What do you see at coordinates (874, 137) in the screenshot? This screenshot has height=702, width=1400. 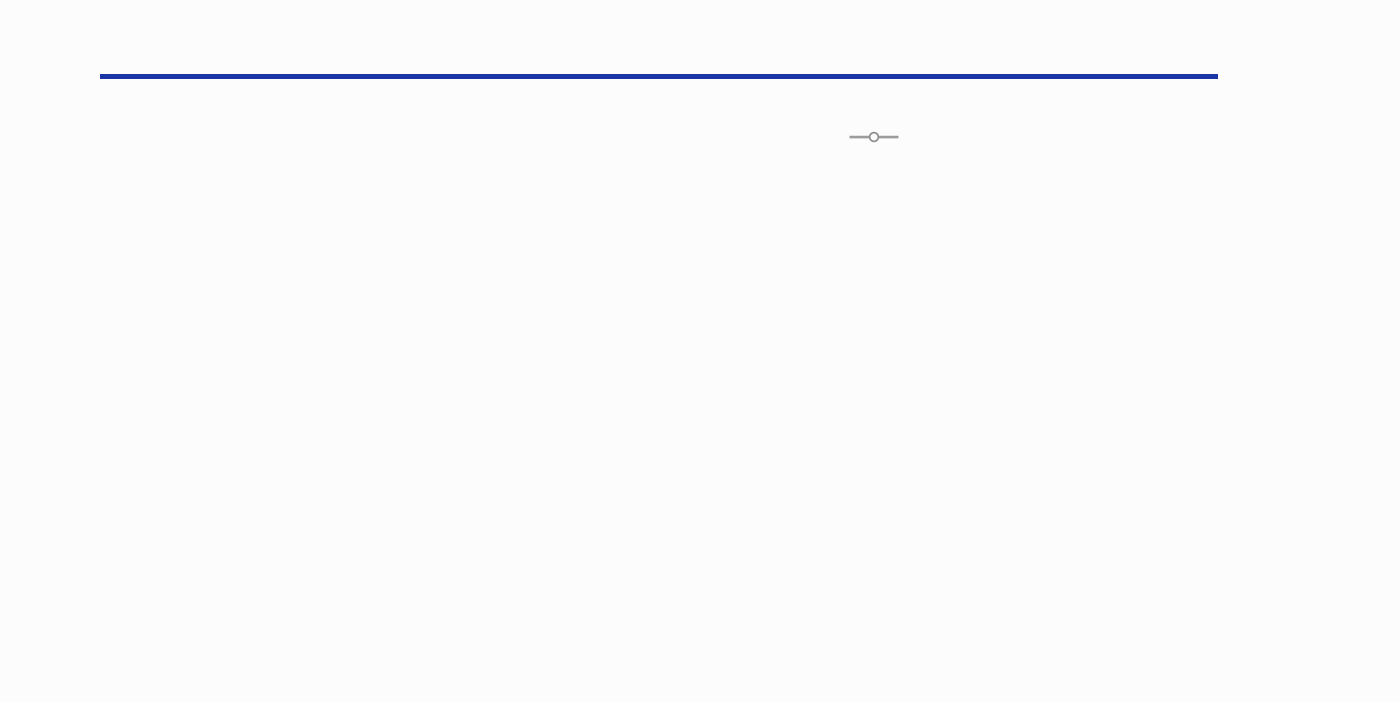 I see `growth-line-swatch-icon` at bounding box center [874, 137].